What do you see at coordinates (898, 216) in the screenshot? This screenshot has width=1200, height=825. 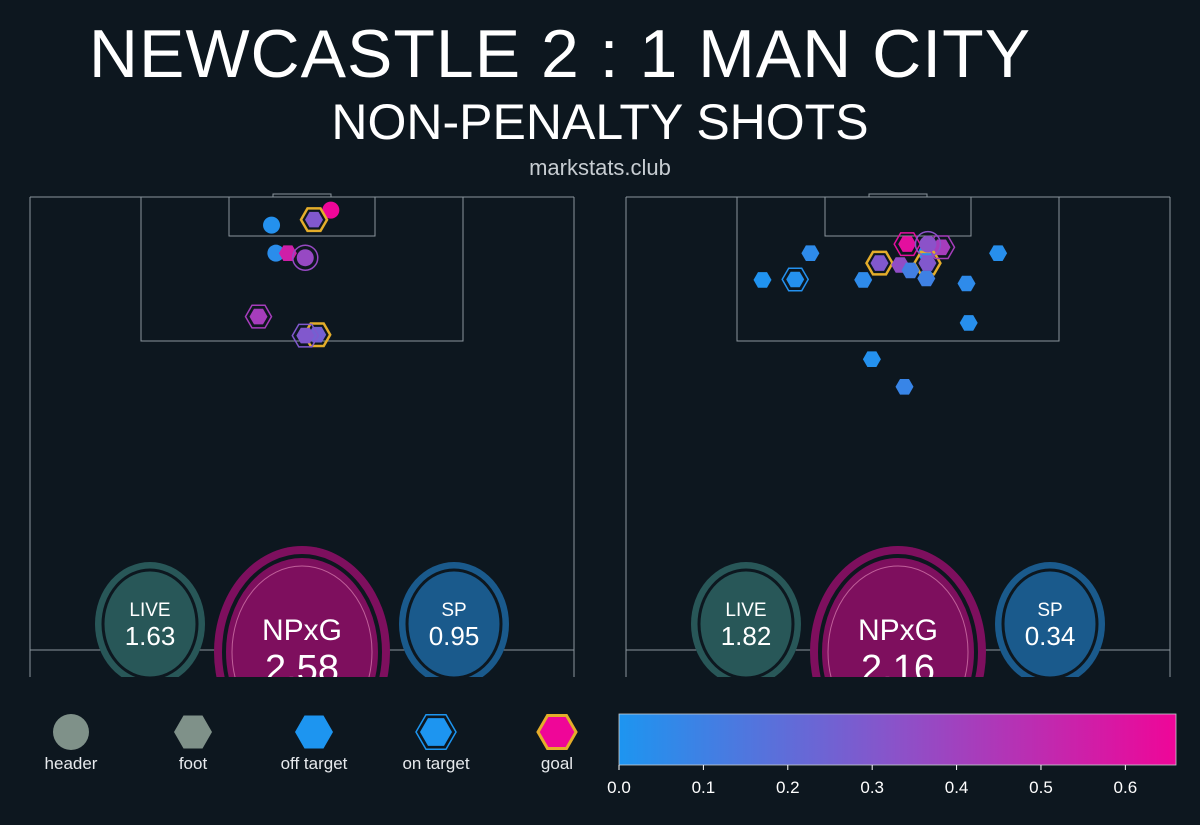 I see `six-yard-box` at bounding box center [898, 216].